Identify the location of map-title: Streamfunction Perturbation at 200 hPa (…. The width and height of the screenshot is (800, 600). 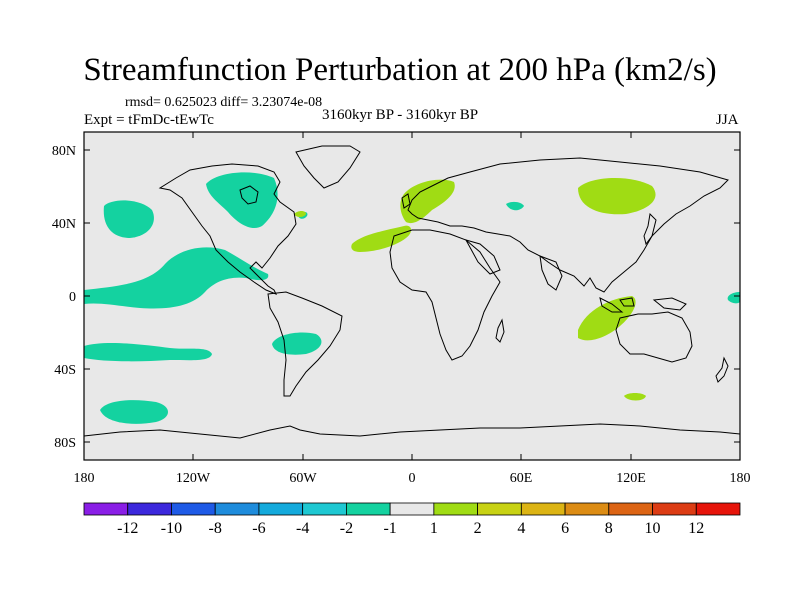
(400, 70).